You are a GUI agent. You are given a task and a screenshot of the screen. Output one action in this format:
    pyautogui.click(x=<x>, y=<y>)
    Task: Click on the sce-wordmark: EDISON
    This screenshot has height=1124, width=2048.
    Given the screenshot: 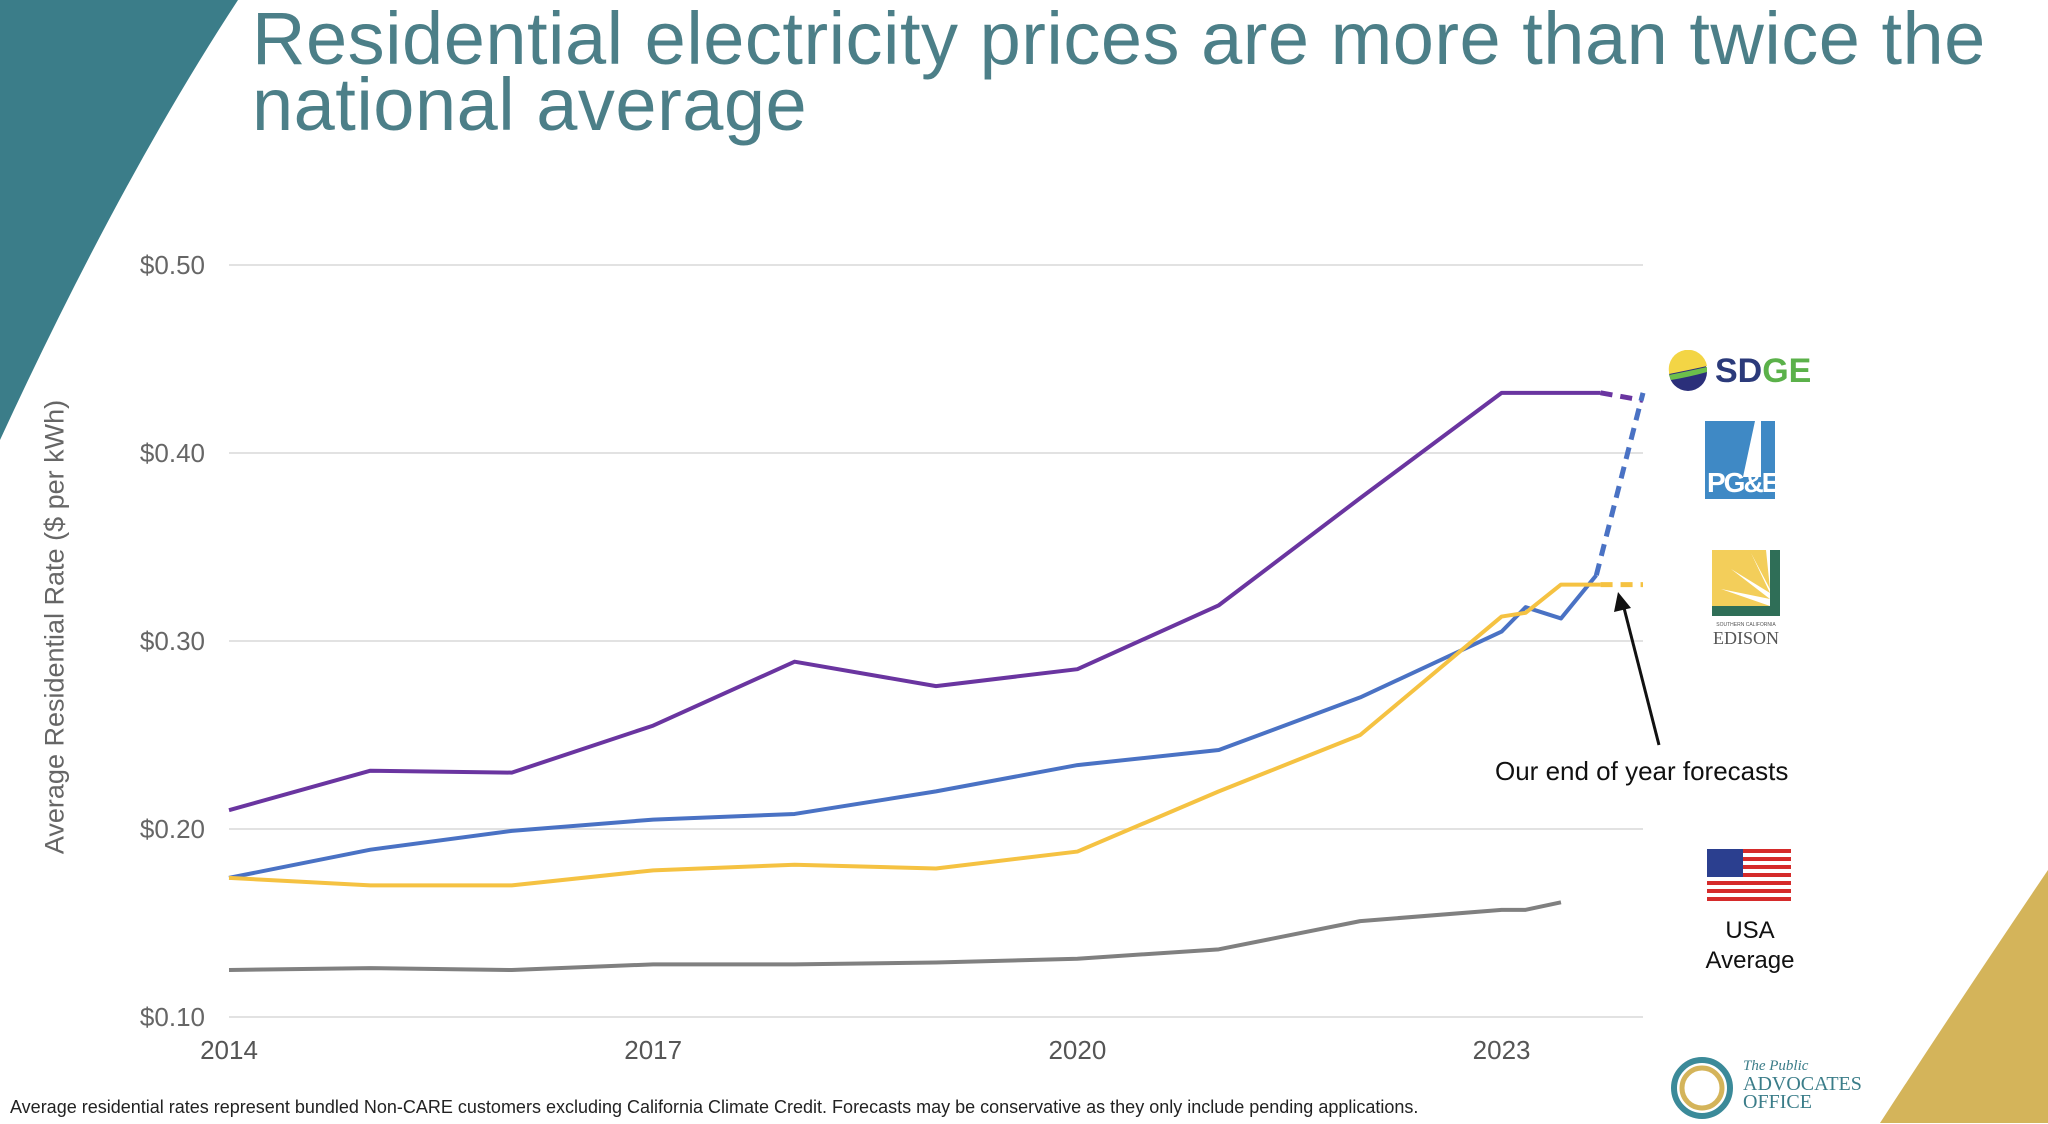 What is the action you would take?
    pyautogui.click(x=1746, y=638)
    